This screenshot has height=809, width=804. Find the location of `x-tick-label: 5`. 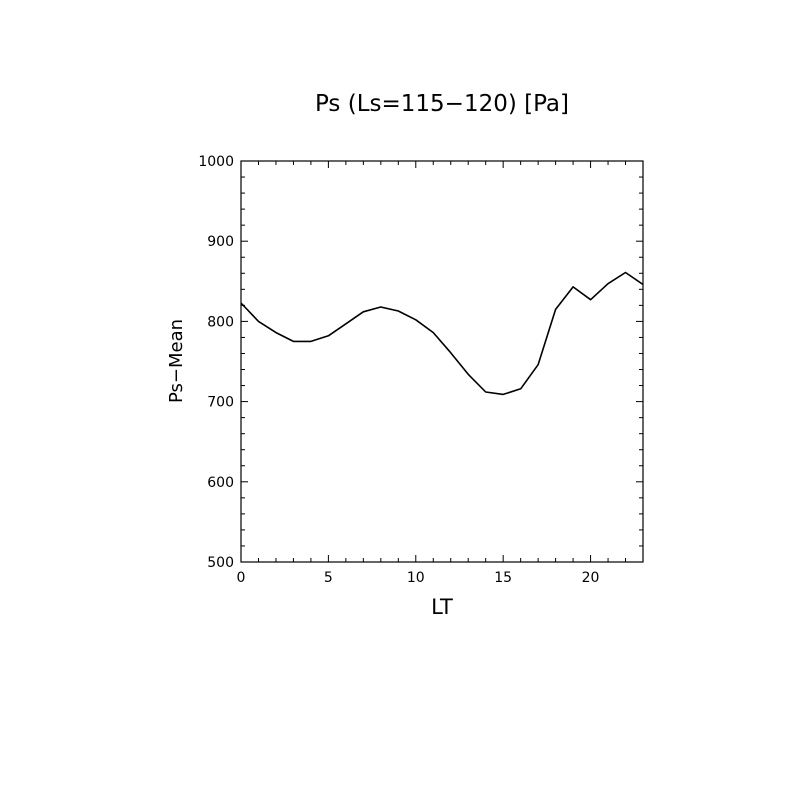

x-tick-label: 5 is located at coordinates (328, 578).